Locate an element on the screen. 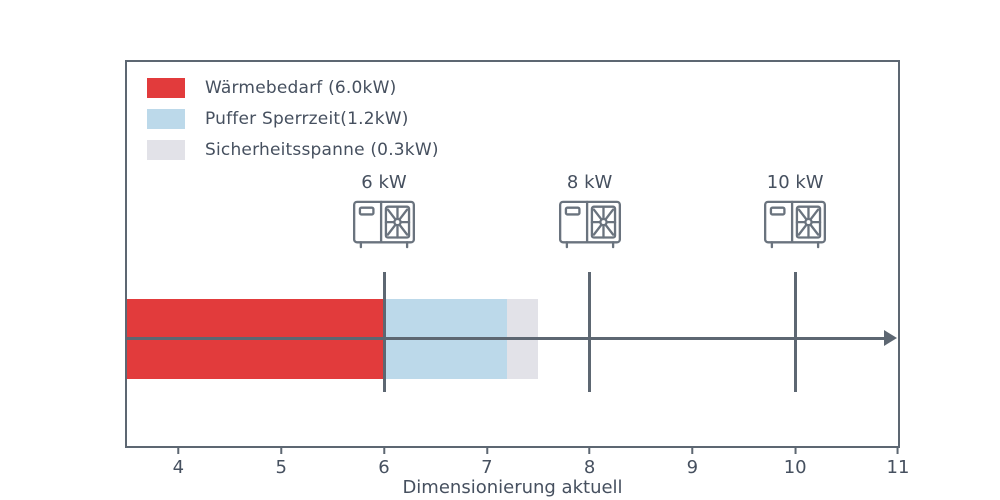 Image resolution: width=1000 pixels, height=500 pixels. legend-swatch-sicherheitsspanne is located at coordinates (166, 150).